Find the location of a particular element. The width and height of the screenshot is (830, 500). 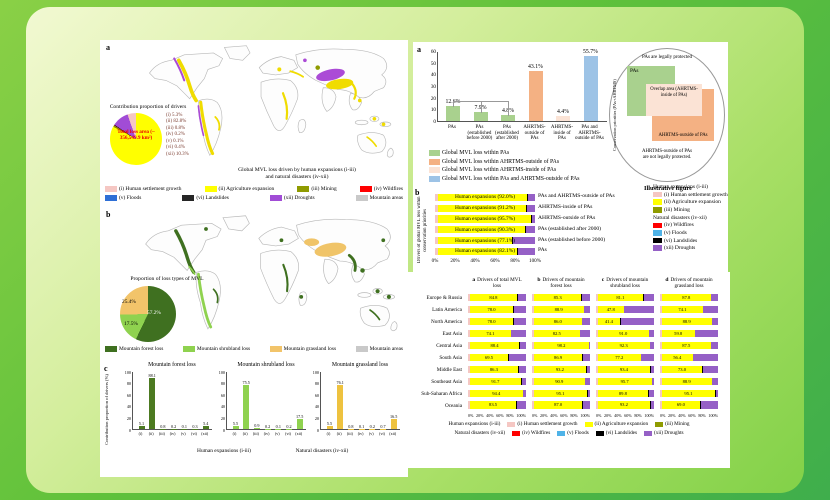

axis-tick-label: 20% is located at coordinates (480, 416).